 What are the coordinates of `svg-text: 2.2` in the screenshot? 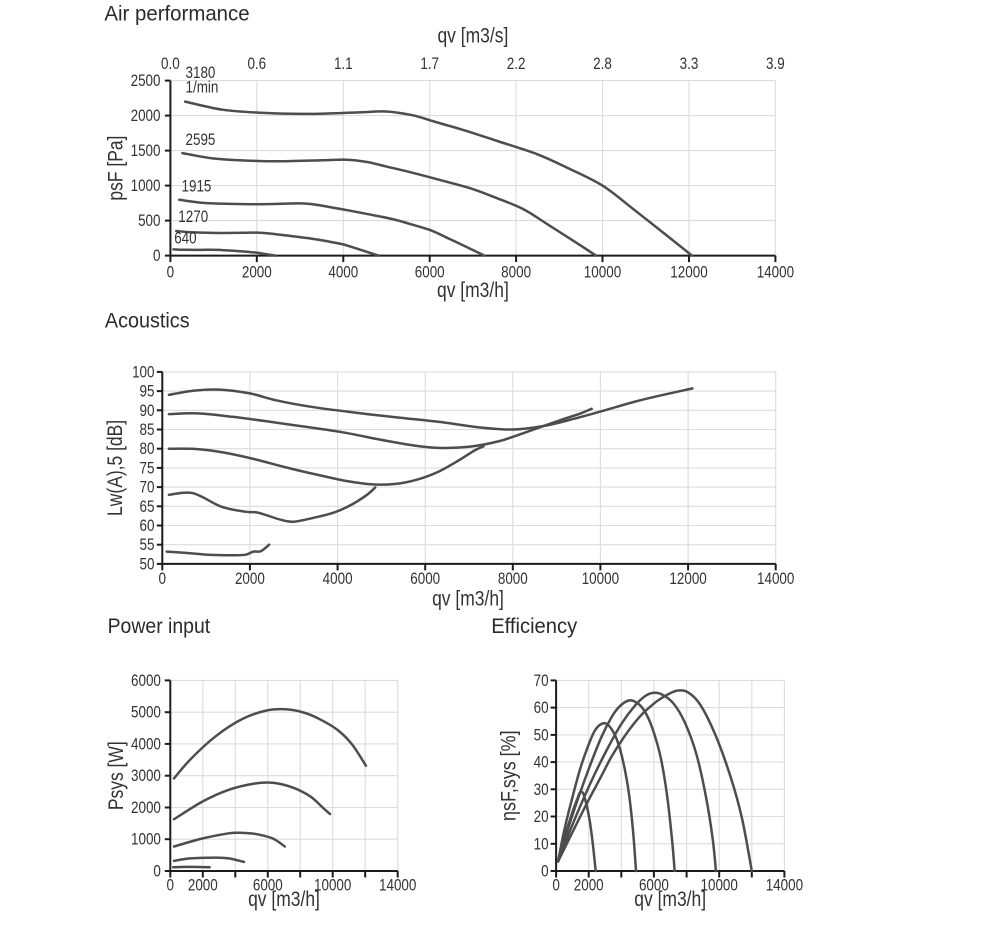 It's located at (516, 64).